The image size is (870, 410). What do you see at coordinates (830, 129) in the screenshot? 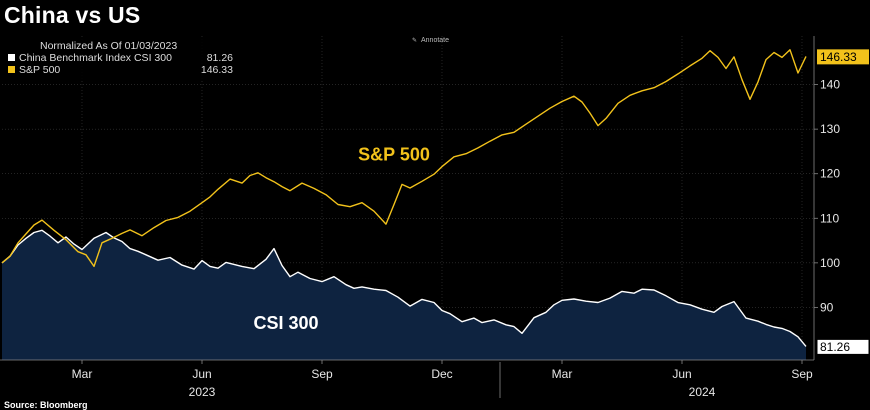
I see `y-tick-label: 130` at bounding box center [830, 129].